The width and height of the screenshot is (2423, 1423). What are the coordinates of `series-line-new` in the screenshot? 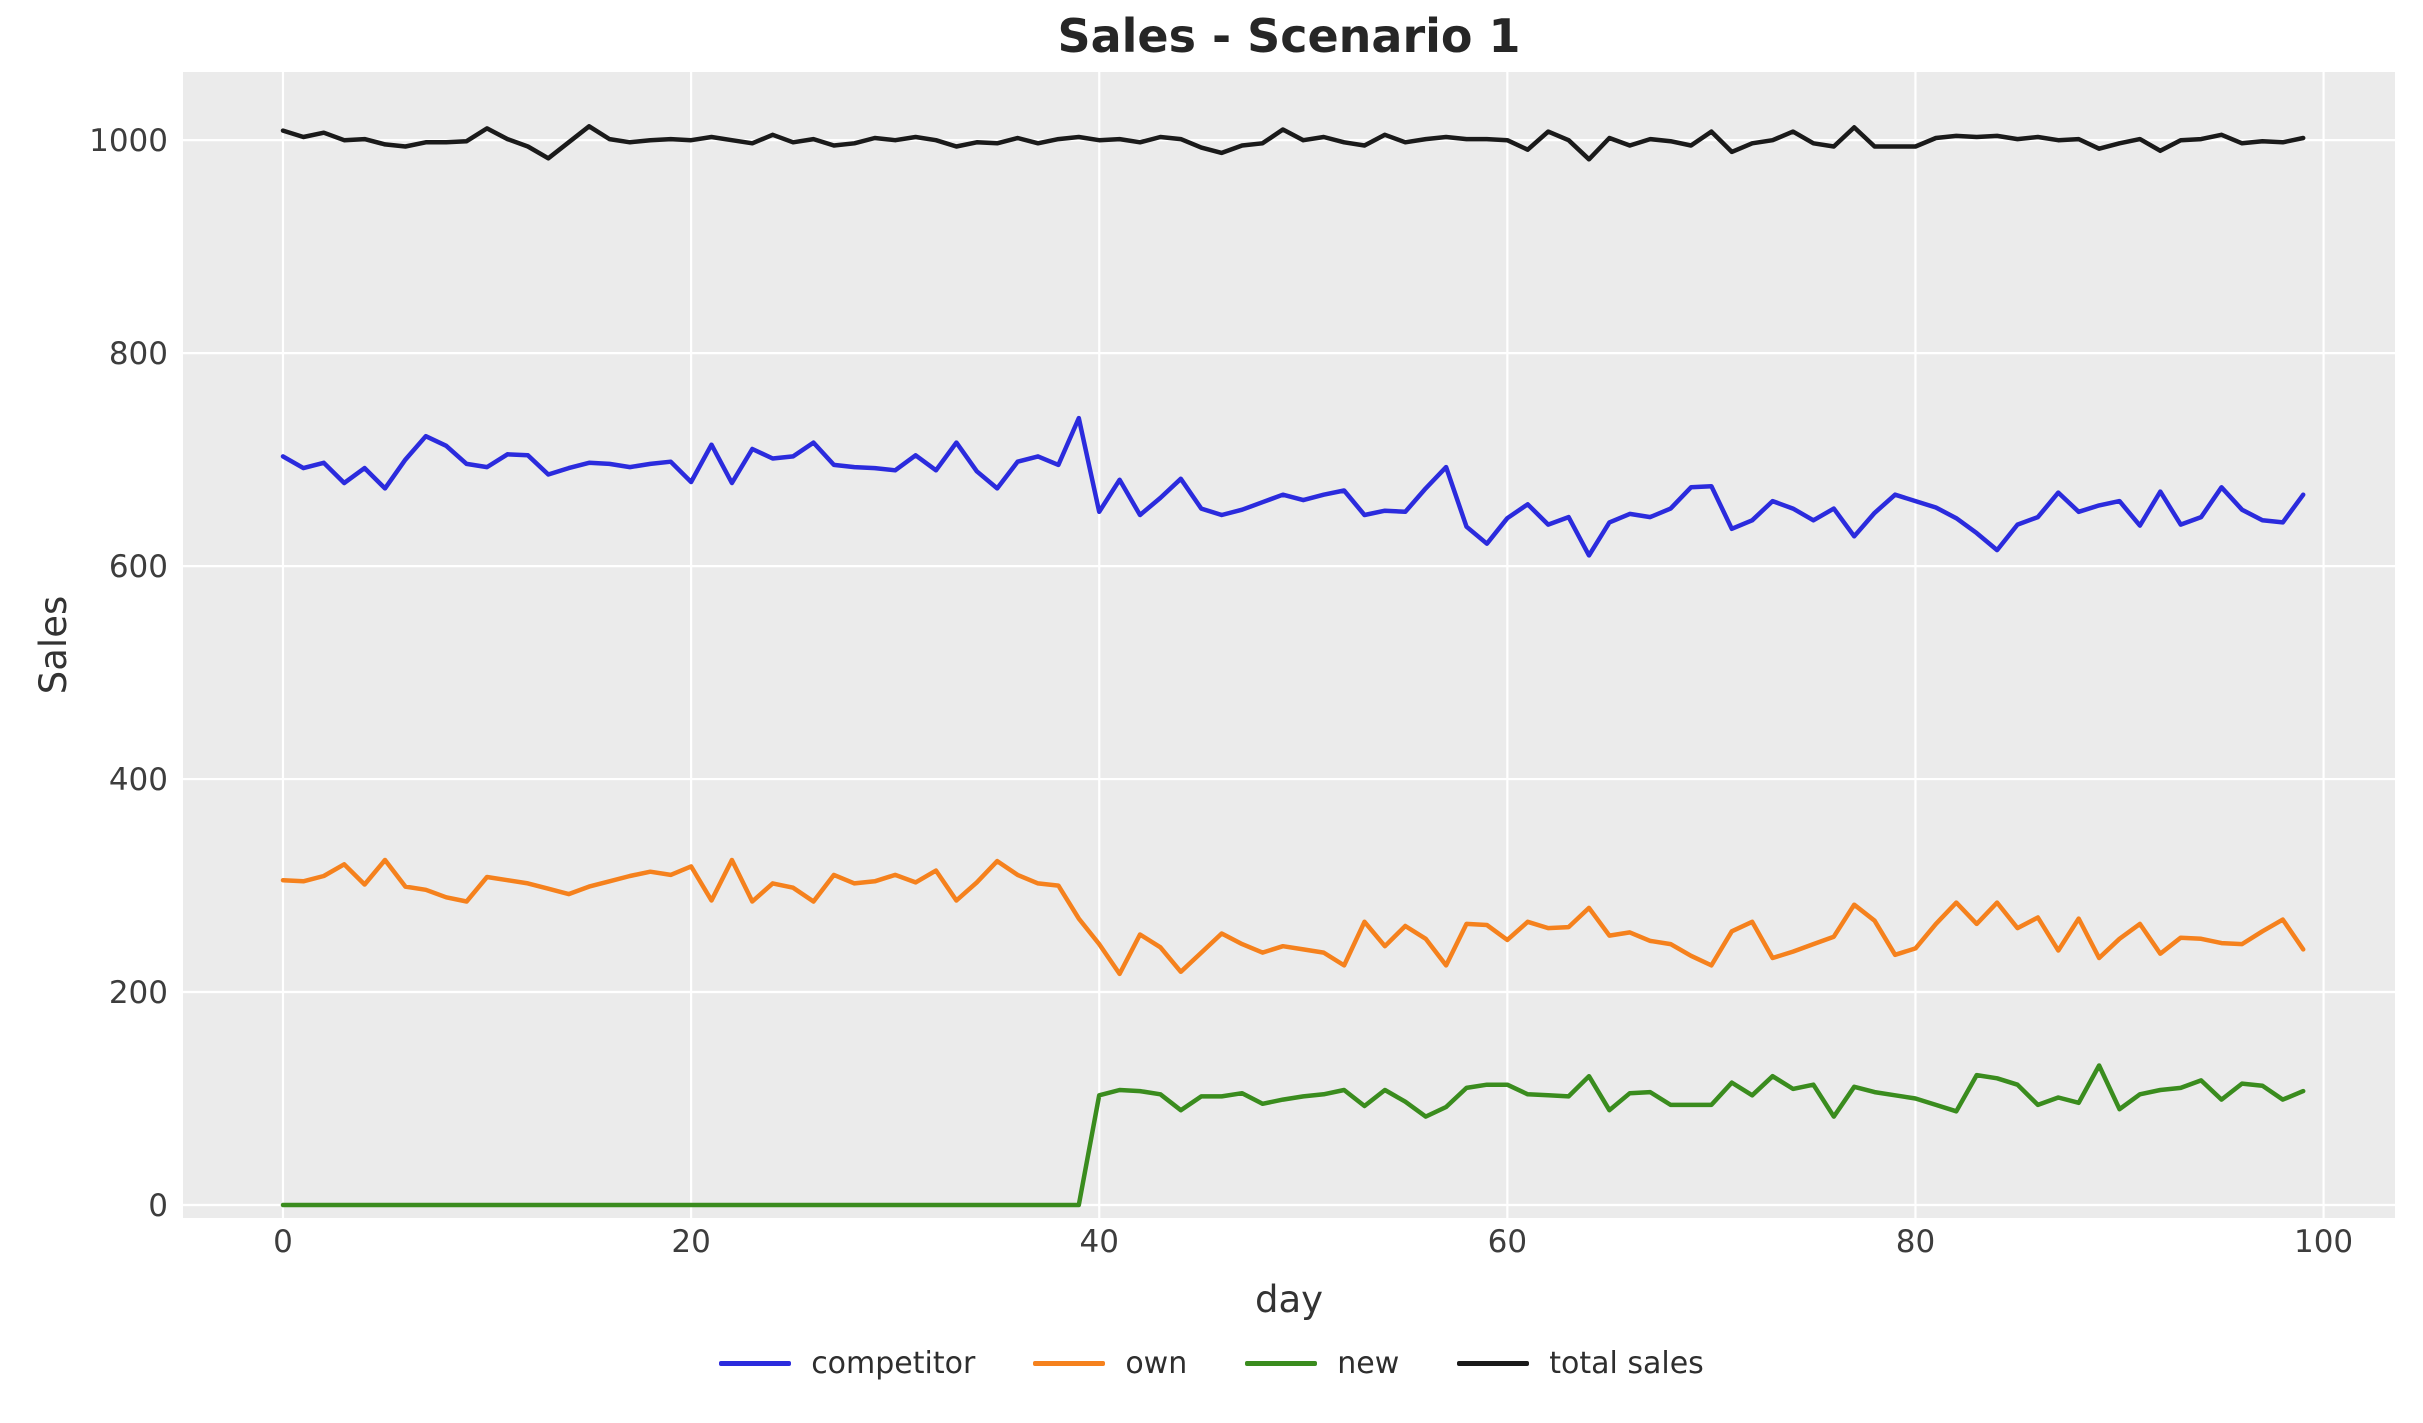 It's located at (1293, 1135).